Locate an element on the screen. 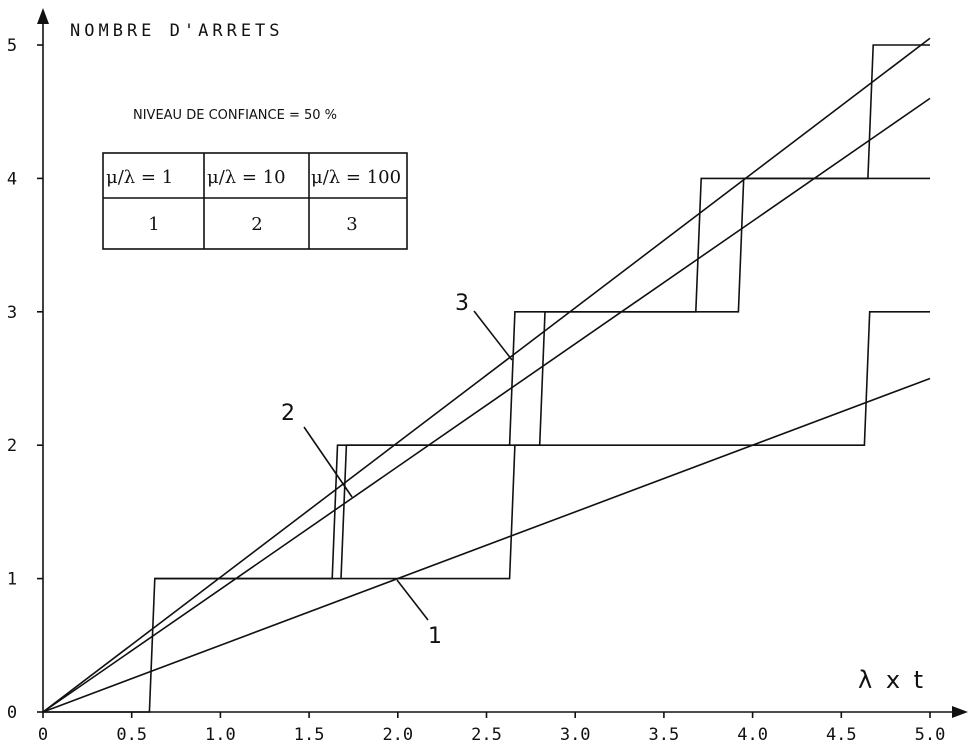  y-tick-label: 4 is located at coordinates (12, 179).